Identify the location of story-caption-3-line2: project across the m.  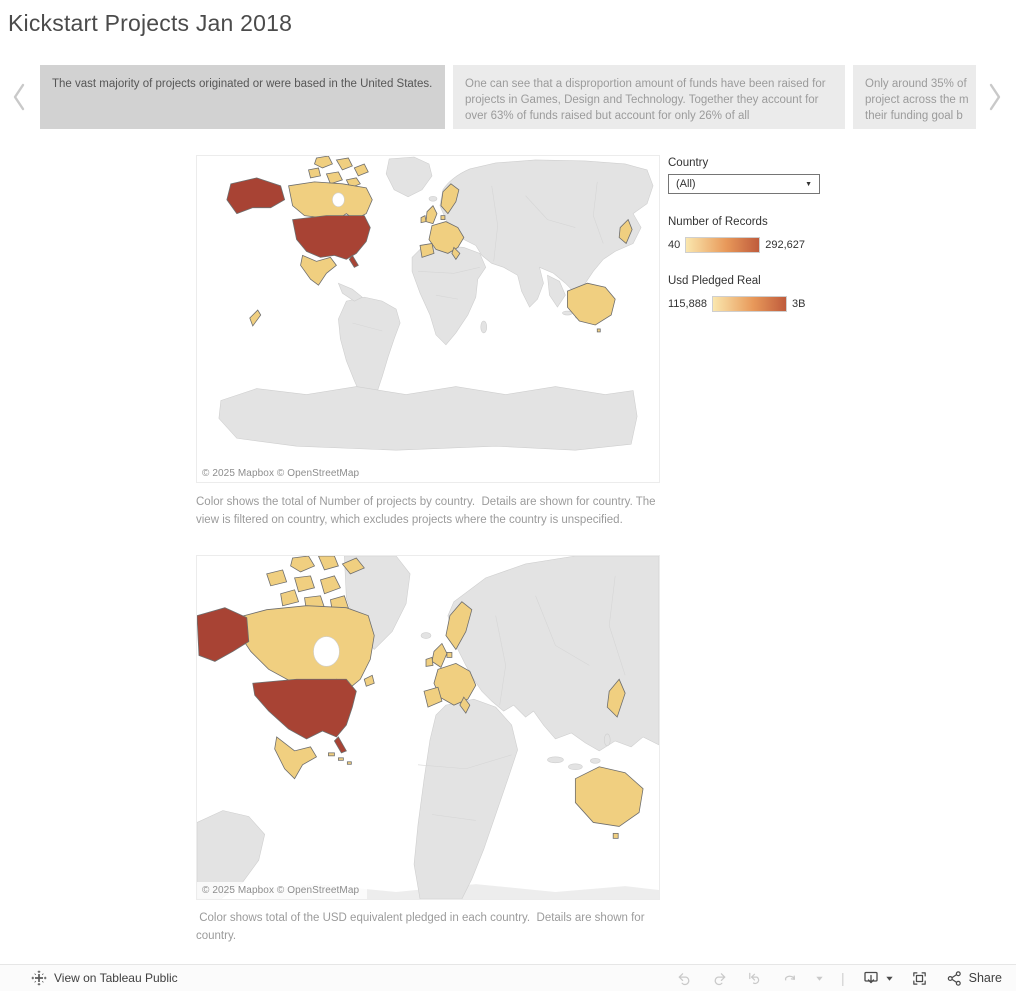
(917, 100).